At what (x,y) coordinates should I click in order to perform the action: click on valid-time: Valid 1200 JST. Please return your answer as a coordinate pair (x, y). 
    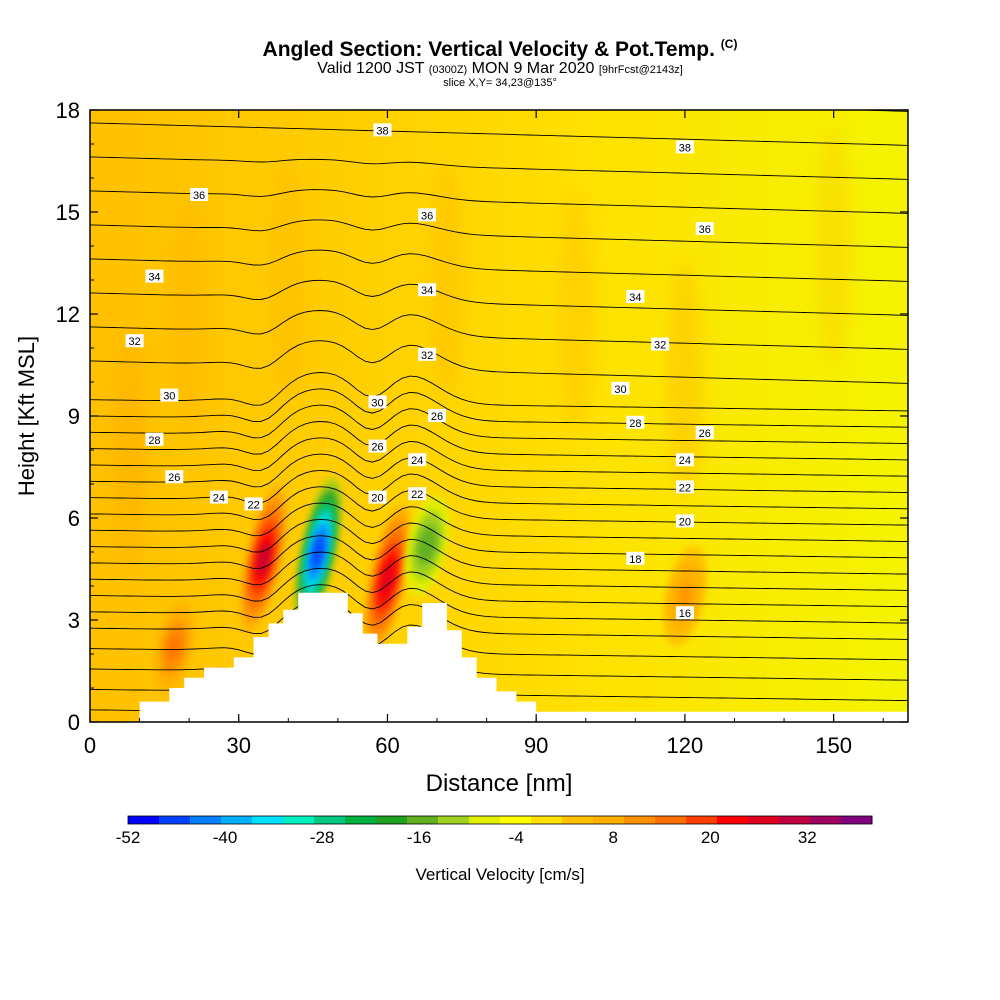
    Looking at the image, I should click on (371, 68).